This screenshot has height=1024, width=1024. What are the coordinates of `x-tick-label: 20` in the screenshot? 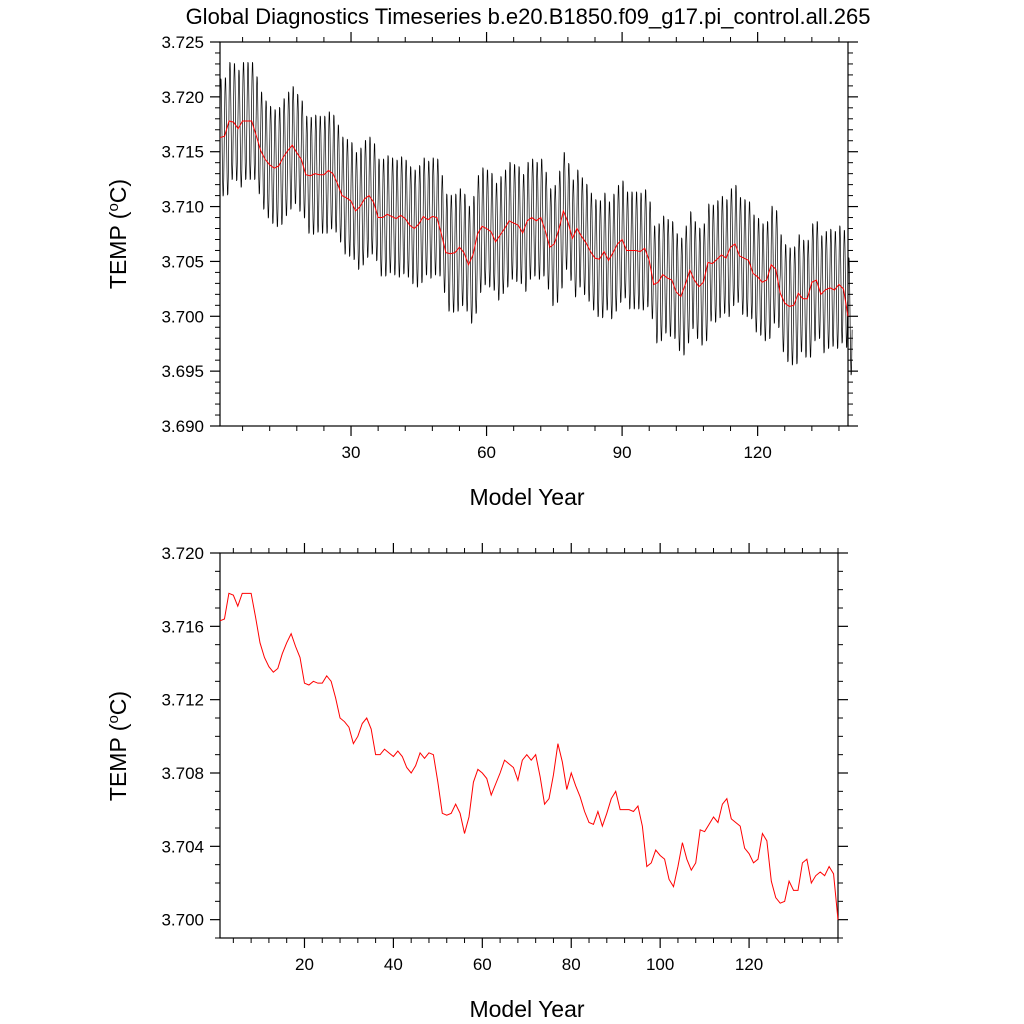 It's located at (304, 964).